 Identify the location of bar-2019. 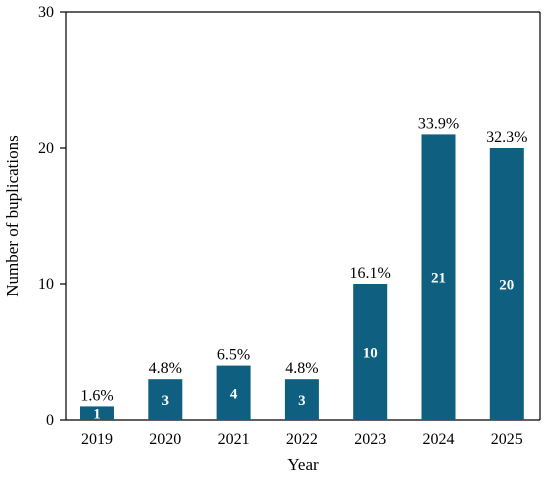
(97, 413).